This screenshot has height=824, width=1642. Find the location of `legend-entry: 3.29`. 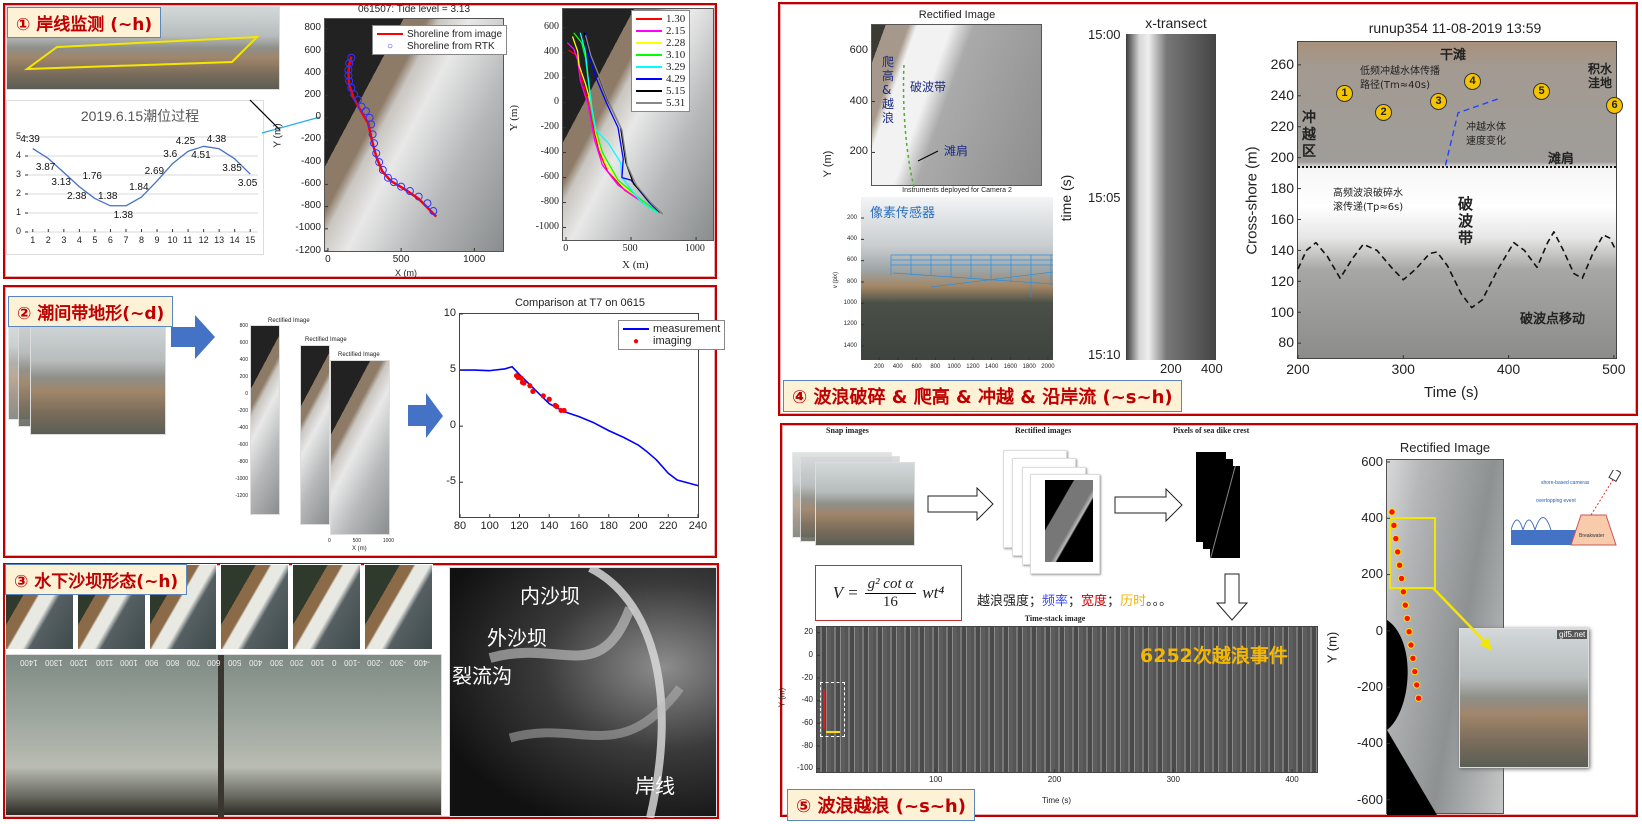

legend-entry: 3.29 is located at coordinates (660, 67).